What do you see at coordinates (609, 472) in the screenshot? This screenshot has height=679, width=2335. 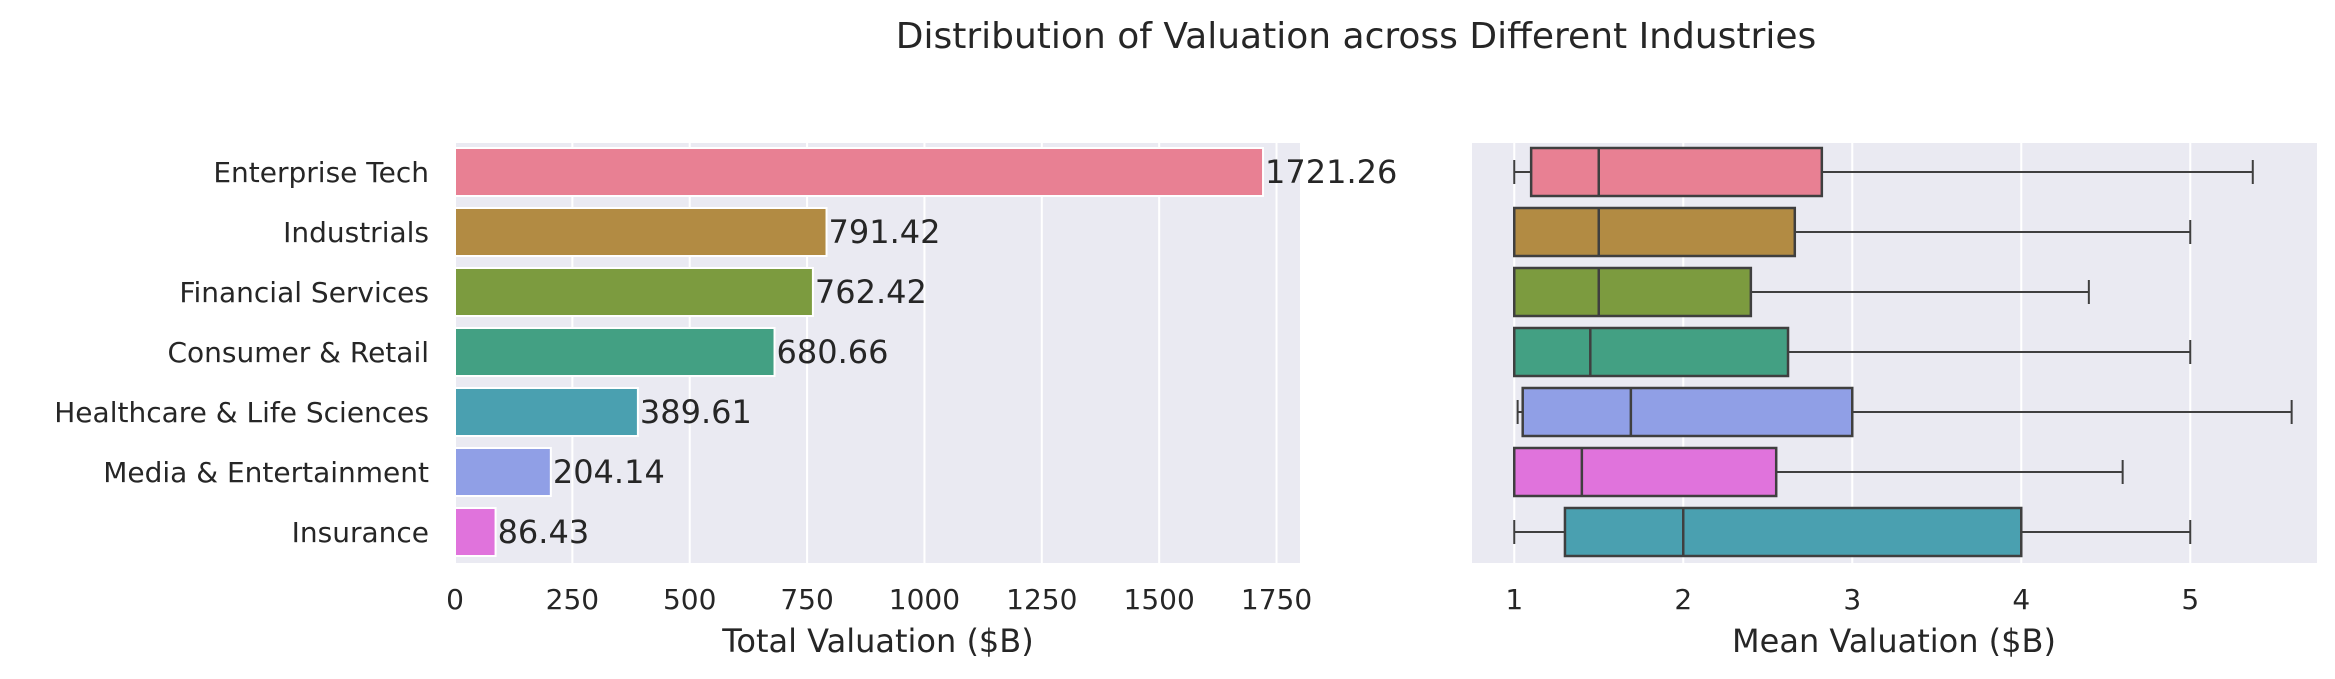 I see `bar-value-label: 204.14` at bounding box center [609, 472].